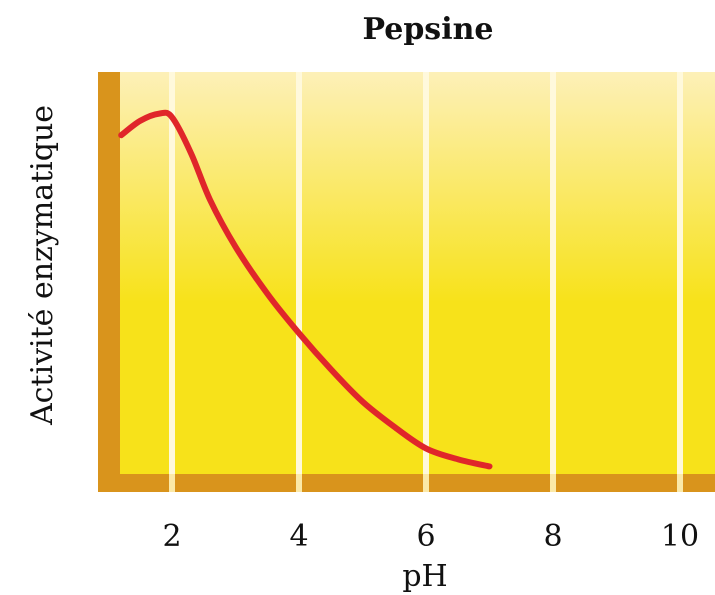  What do you see at coordinates (680, 536) in the screenshot?
I see `x-tick-label: 10` at bounding box center [680, 536].